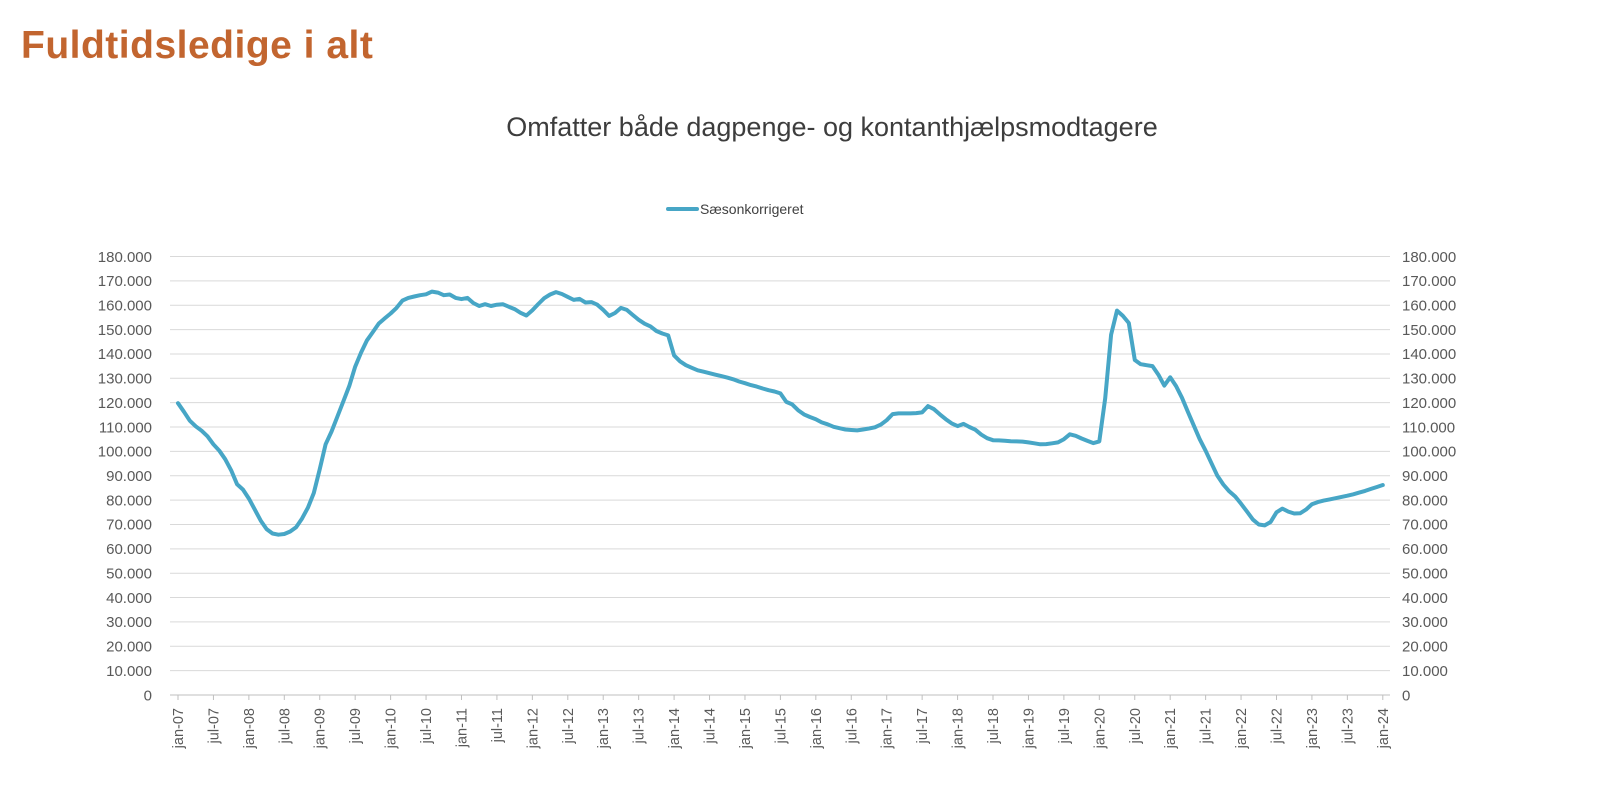 Image resolution: width=1600 pixels, height=800 pixels. What do you see at coordinates (125, 257) in the screenshot?
I see `y-axis-label-left: 180.000` at bounding box center [125, 257].